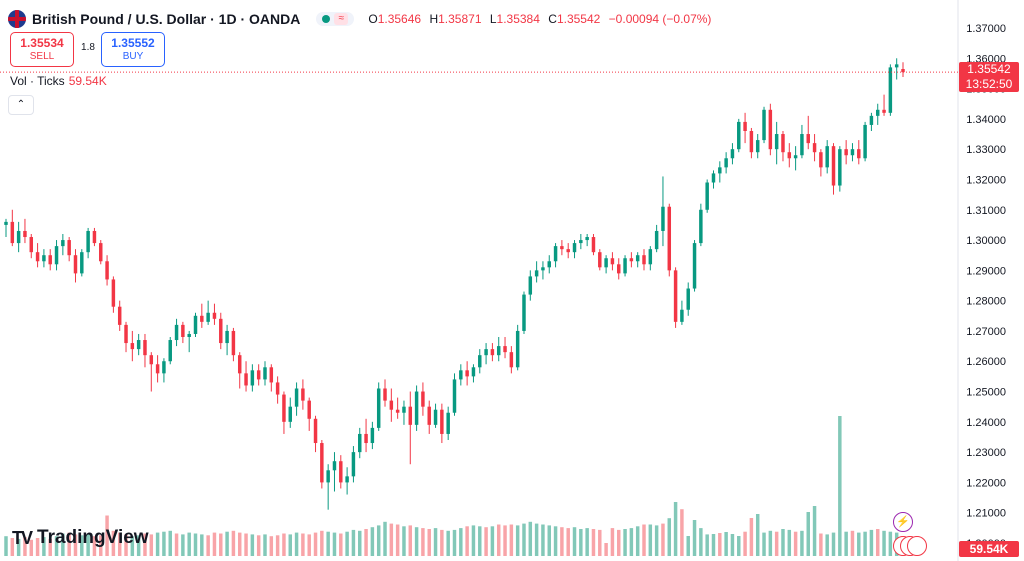 The width and height of the screenshot is (1024, 561). I want to click on sell-button: 1.35534 SELL, so click(42, 49).